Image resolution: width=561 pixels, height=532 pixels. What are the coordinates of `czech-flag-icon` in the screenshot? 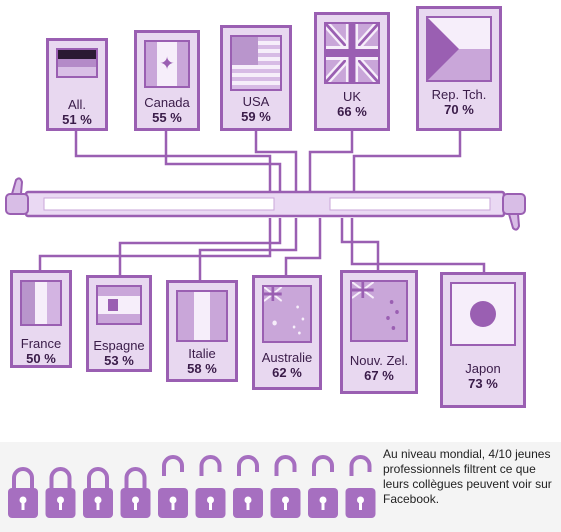 It's located at (459, 49).